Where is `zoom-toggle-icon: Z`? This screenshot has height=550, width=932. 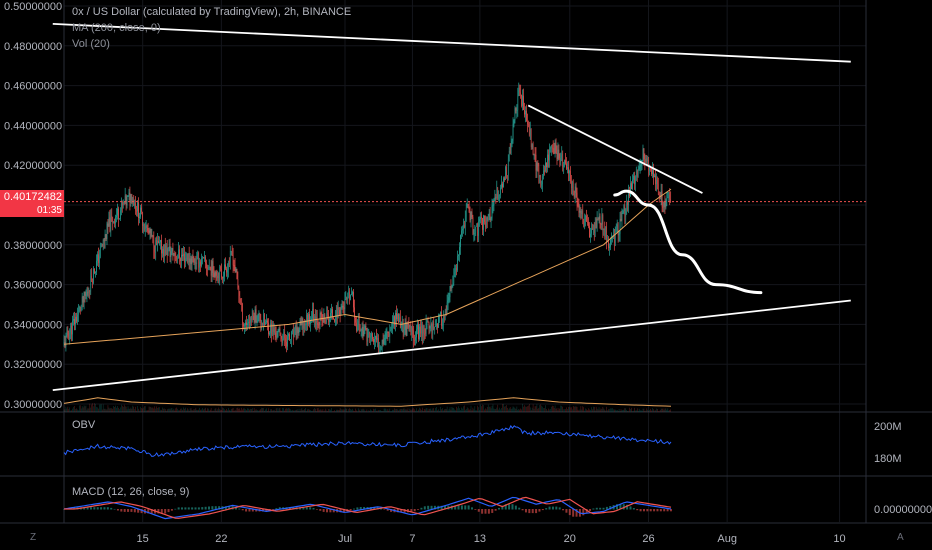 zoom-toggle-icon: Z is located at coordinates (33, 537).